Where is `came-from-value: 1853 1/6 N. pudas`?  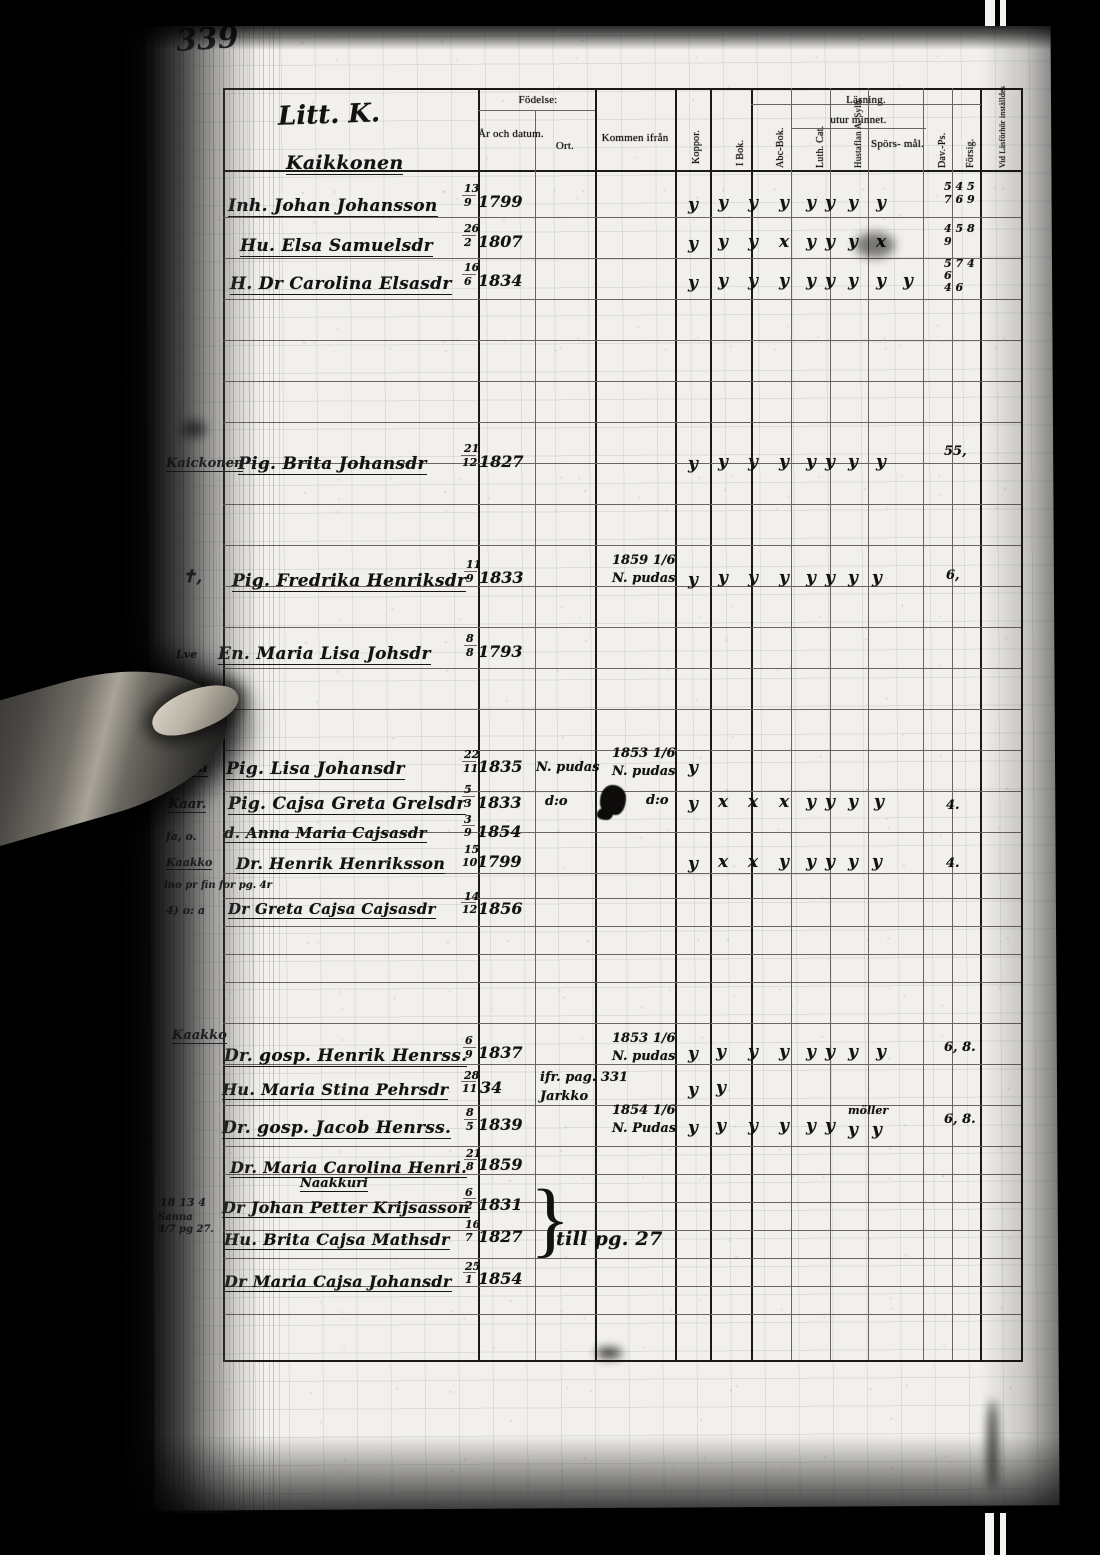 came-from-value: 1853 1/6 N. pudas is located at coordinates (644, 762).